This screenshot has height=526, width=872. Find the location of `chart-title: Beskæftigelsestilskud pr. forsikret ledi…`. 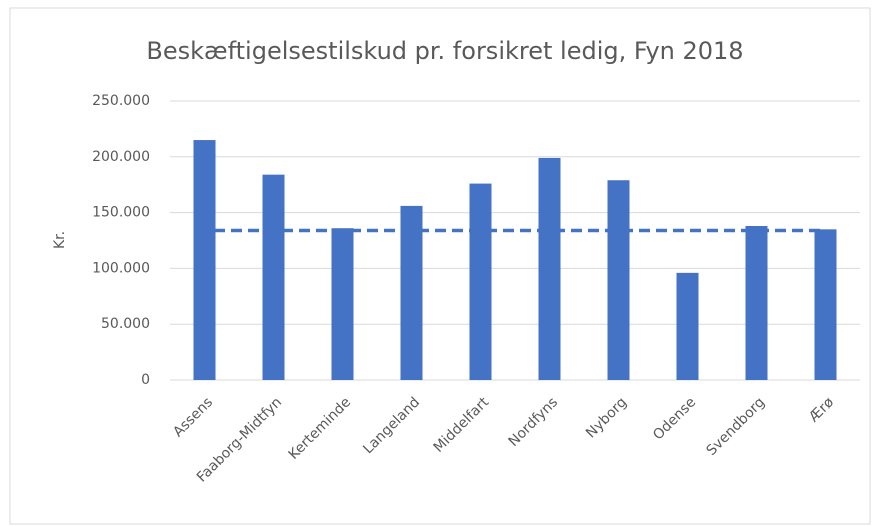

chart-title: Beskæftigelsestilskud pr. forsikret ledi… is located at coordinates (444, 51).